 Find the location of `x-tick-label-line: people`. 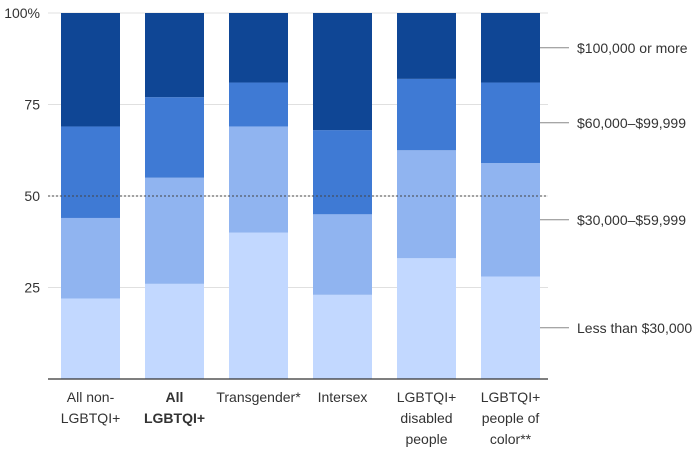

x-tick-label-line: people is located at coordinates (426, 439).